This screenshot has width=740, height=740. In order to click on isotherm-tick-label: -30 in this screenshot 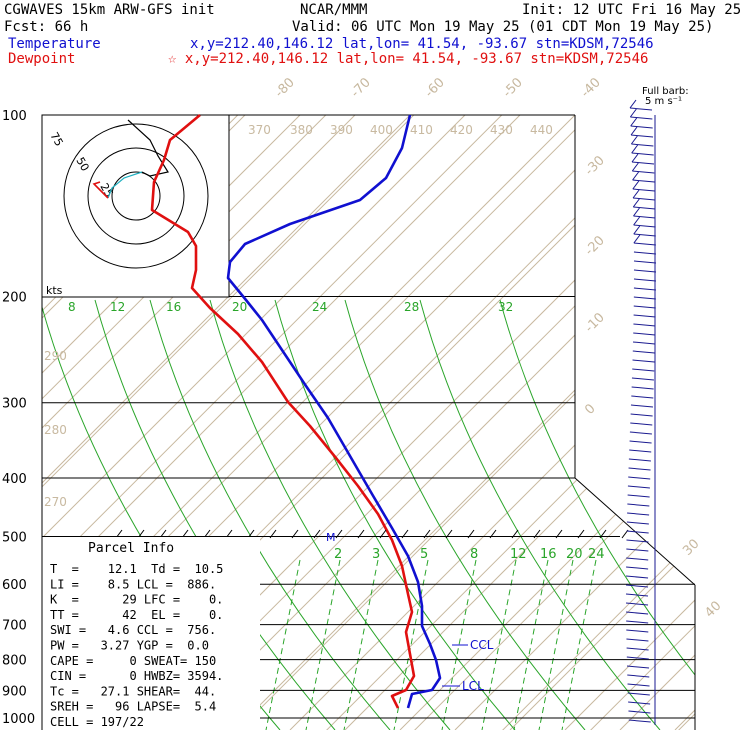, I will do `click(595, 166)`.